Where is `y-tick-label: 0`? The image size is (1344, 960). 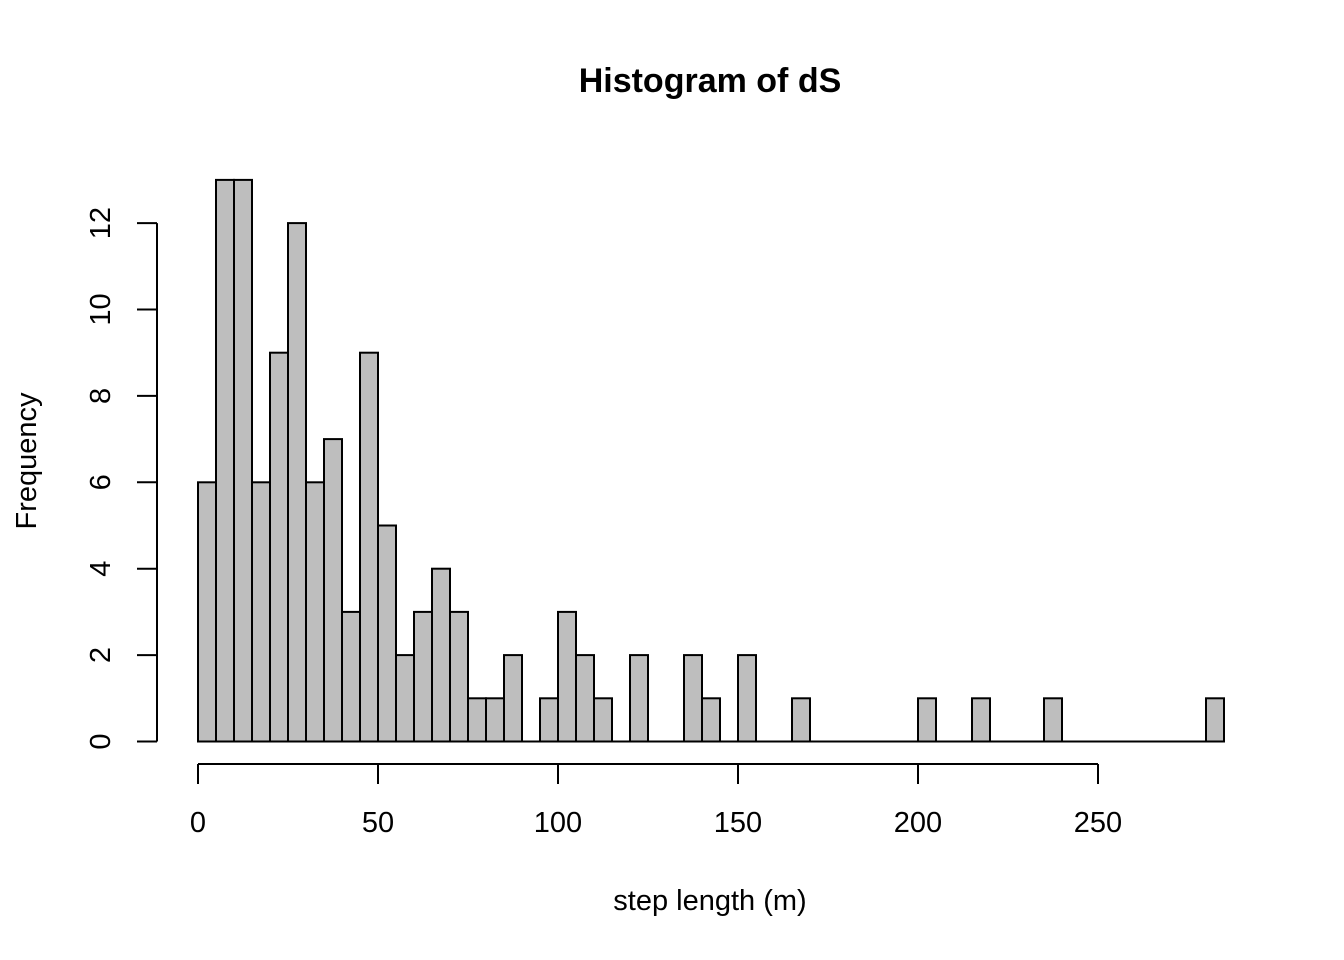 y-tick-label: 0 is located at coordinates (101, 741).